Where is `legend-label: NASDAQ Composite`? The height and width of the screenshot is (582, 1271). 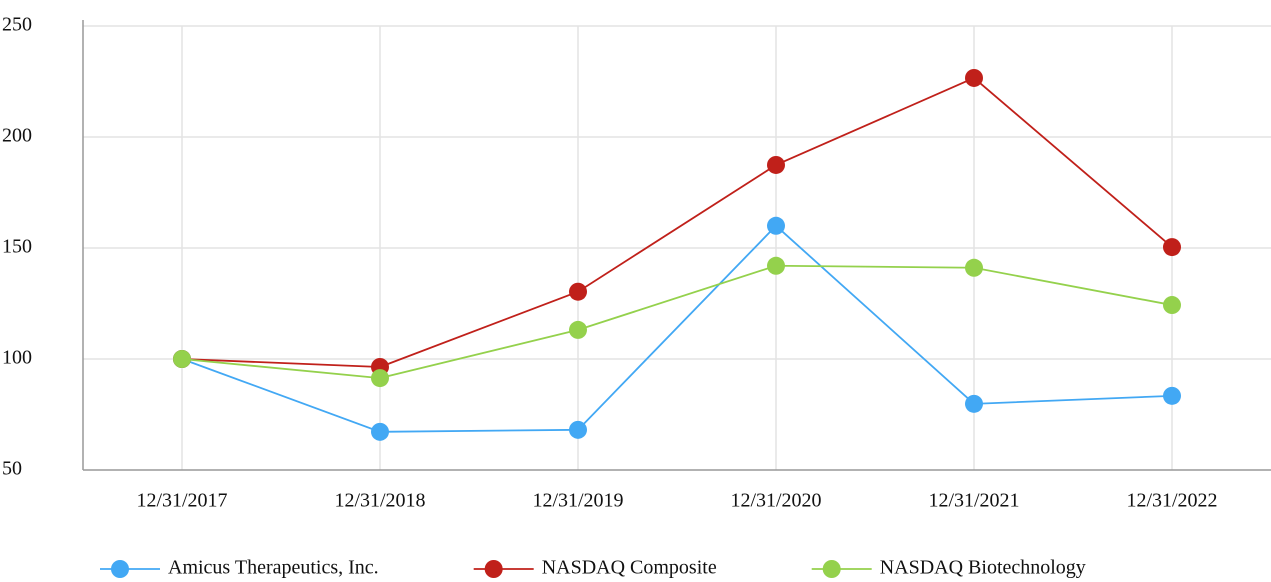
legend-label: NASDAQ Composite is located at coordinates (629, 568).